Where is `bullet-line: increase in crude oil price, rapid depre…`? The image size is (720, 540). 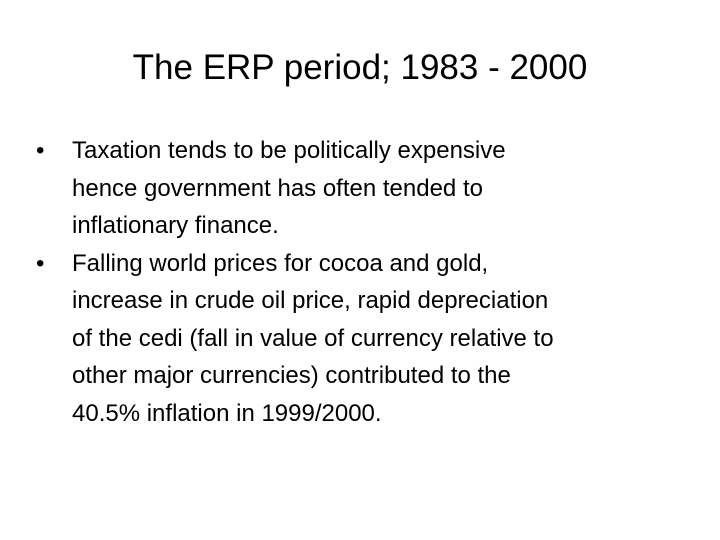 bullet-line: increase in crude oil price, rapid depre… is located at coordinates (310, 300).